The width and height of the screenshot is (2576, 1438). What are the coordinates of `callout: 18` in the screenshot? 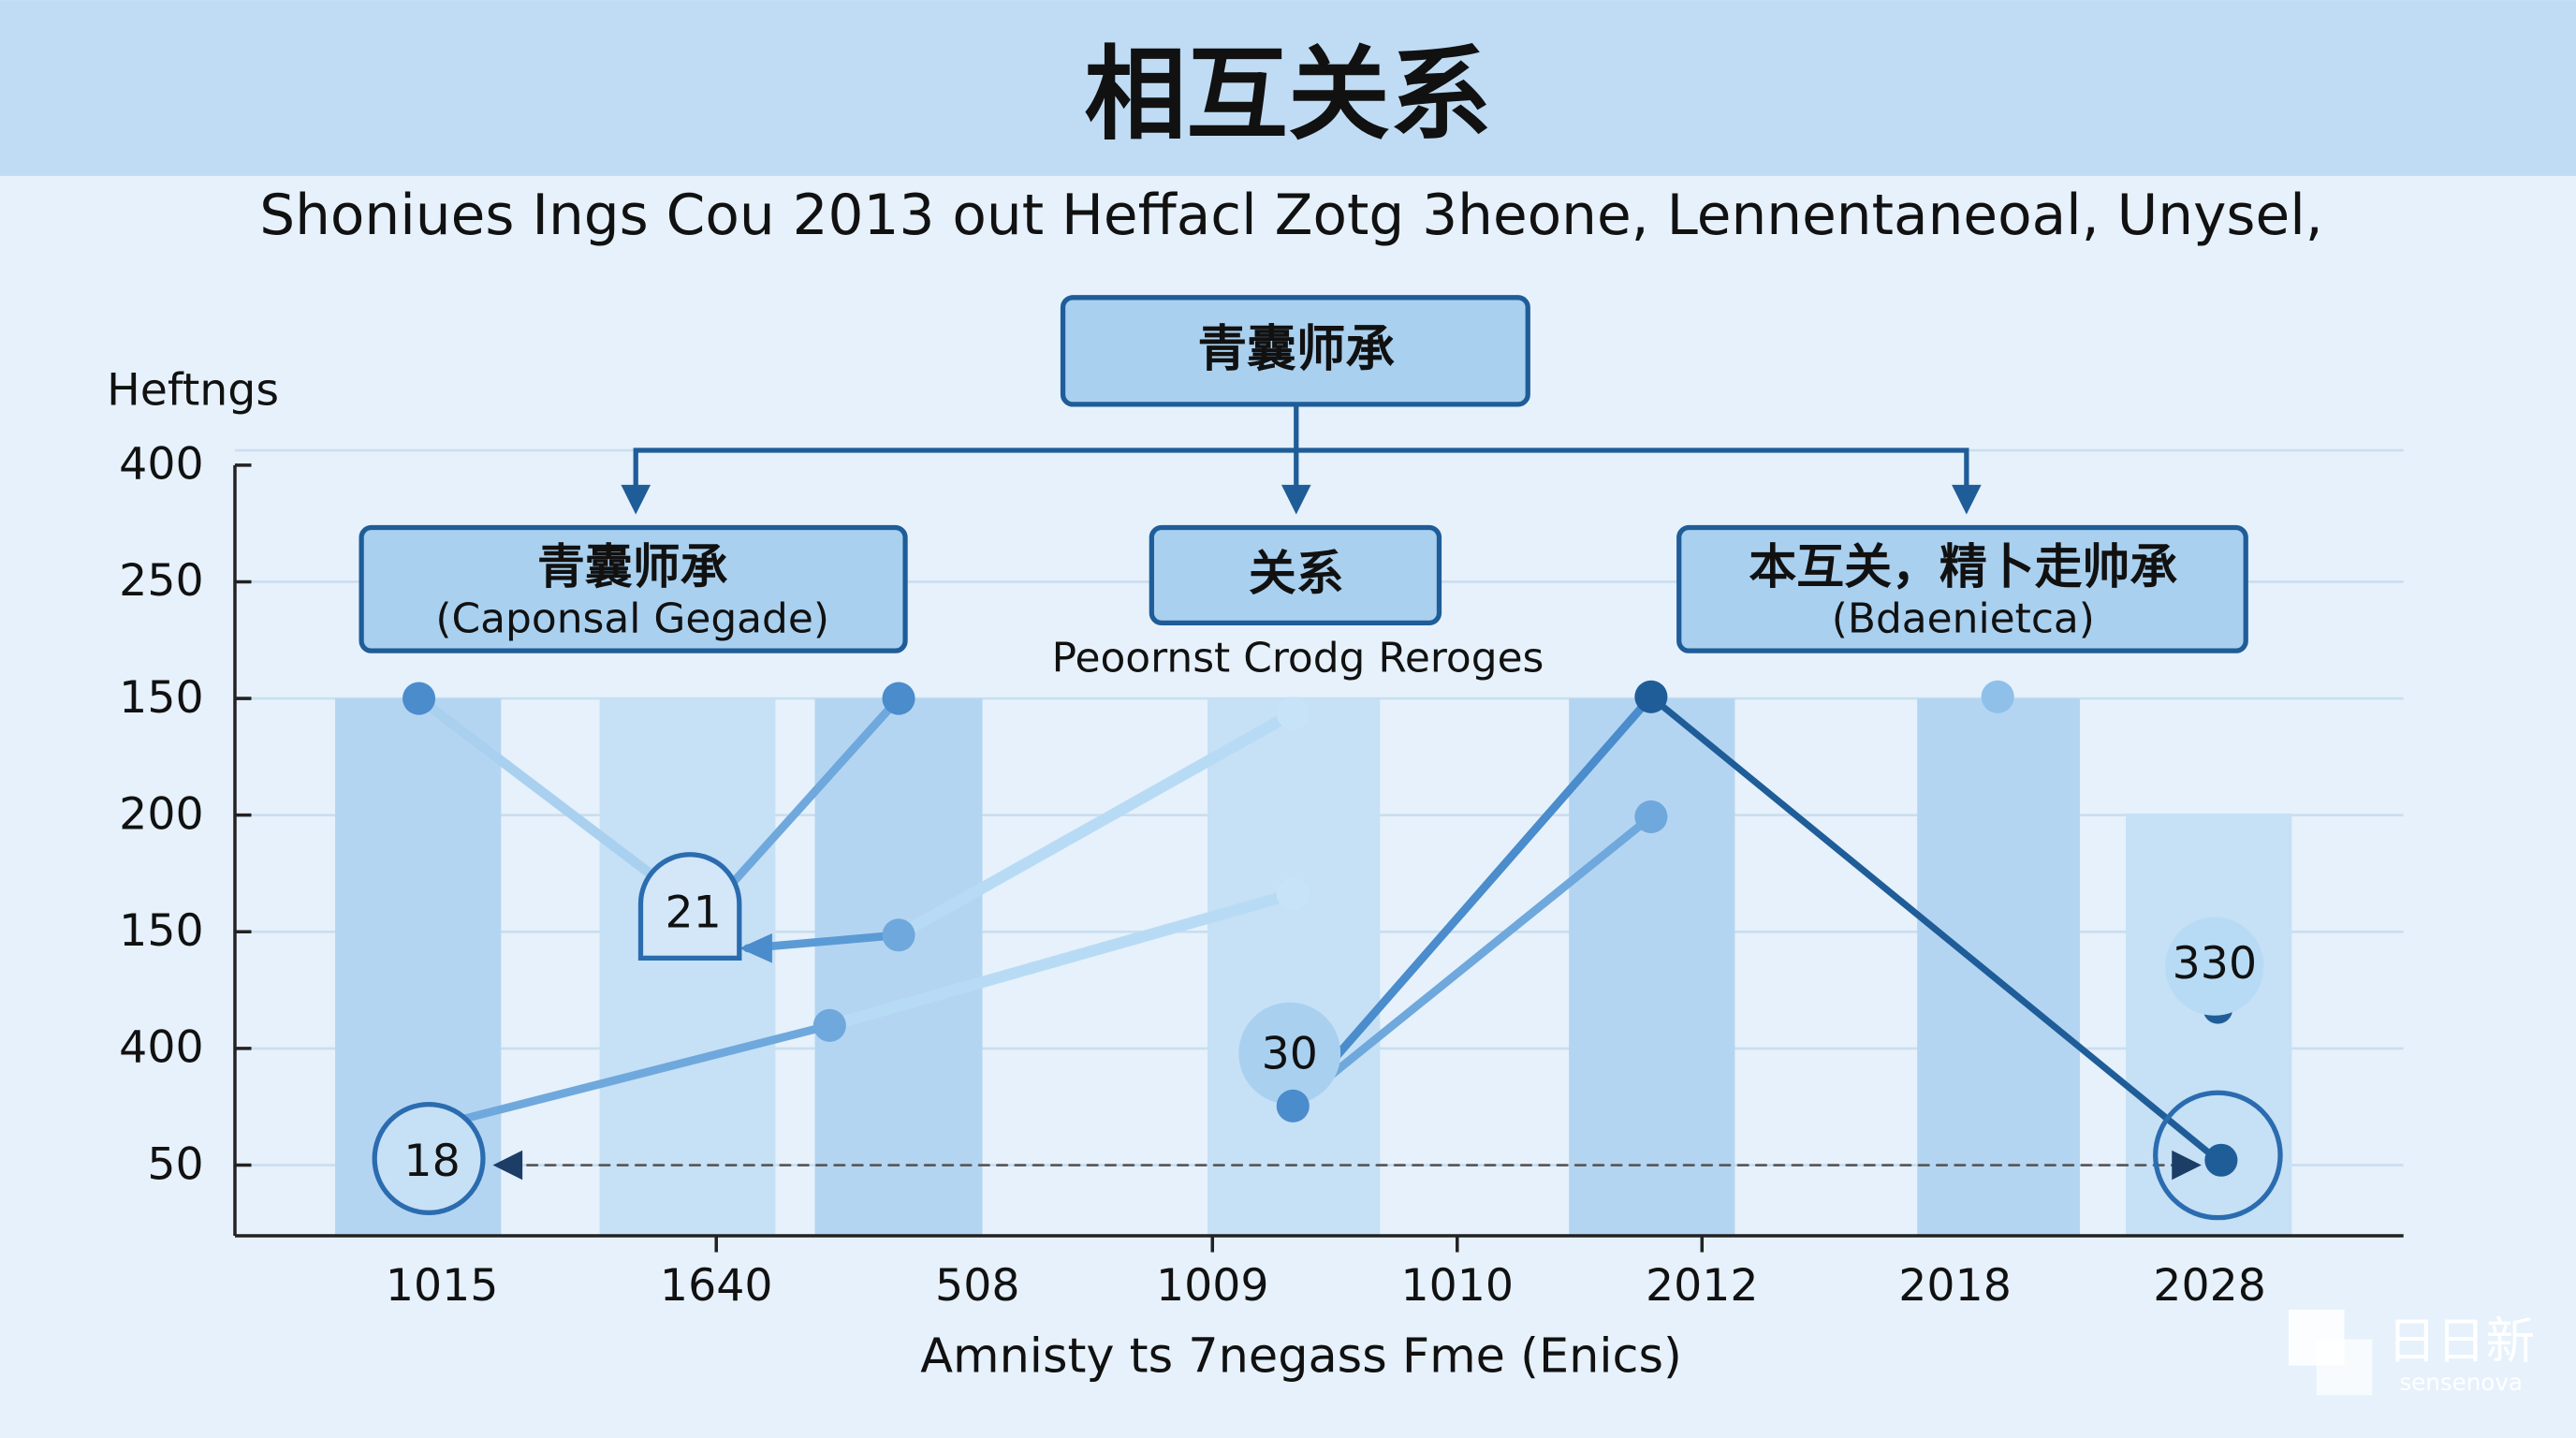 It's located at (431, 1161).